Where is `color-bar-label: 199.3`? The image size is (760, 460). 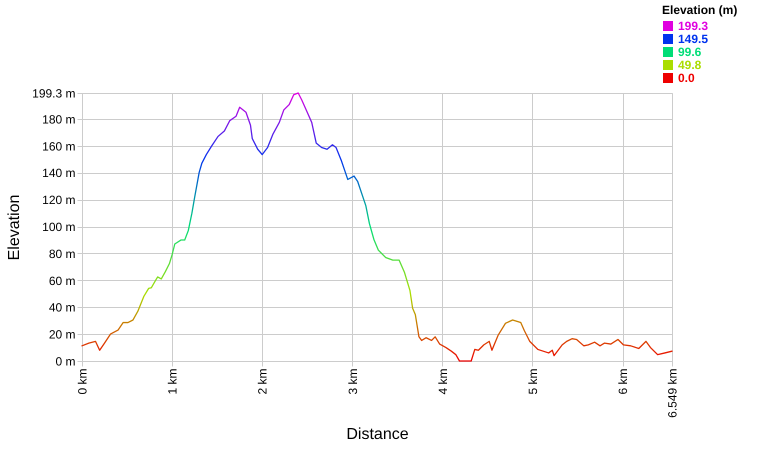 color-bar-label: 199.3 is located at coordinates (693, 26).